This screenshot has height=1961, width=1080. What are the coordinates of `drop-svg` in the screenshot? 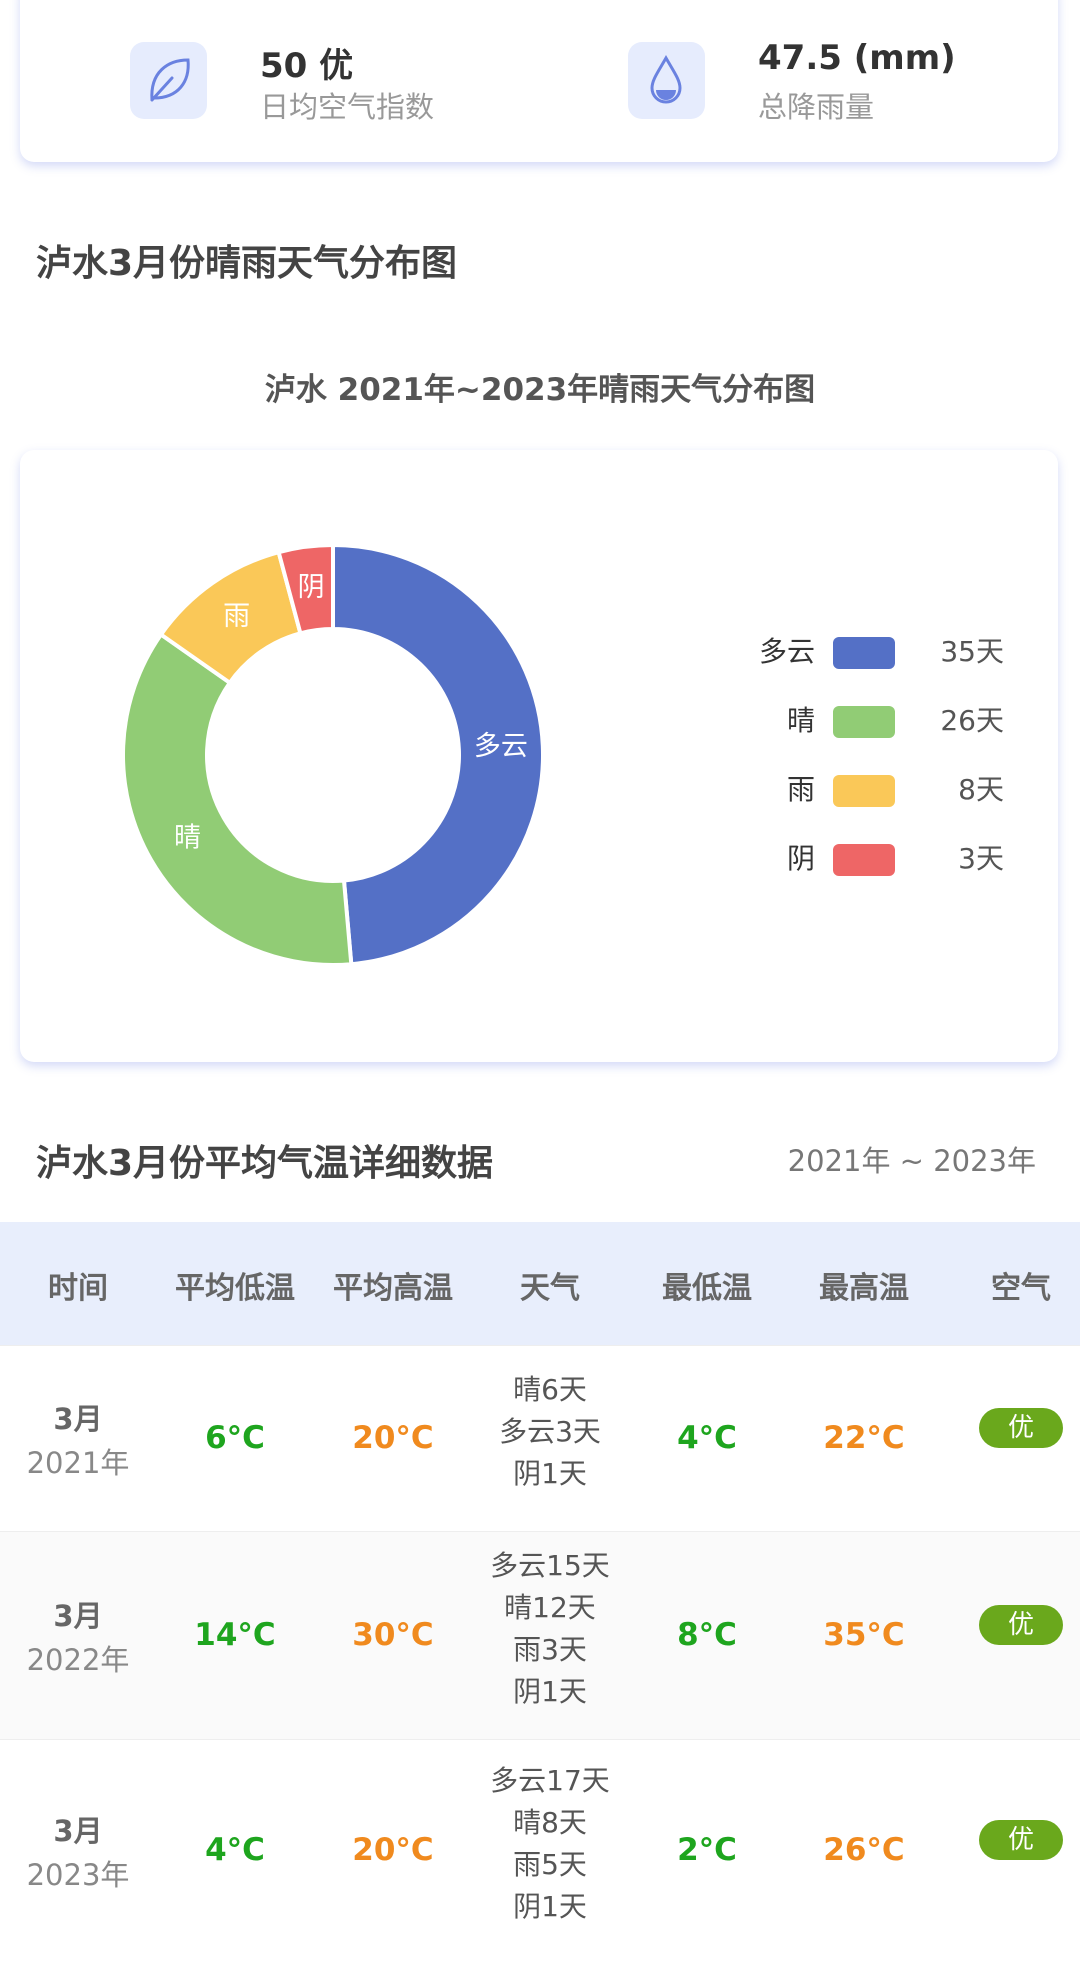 It's located at (666, 79).